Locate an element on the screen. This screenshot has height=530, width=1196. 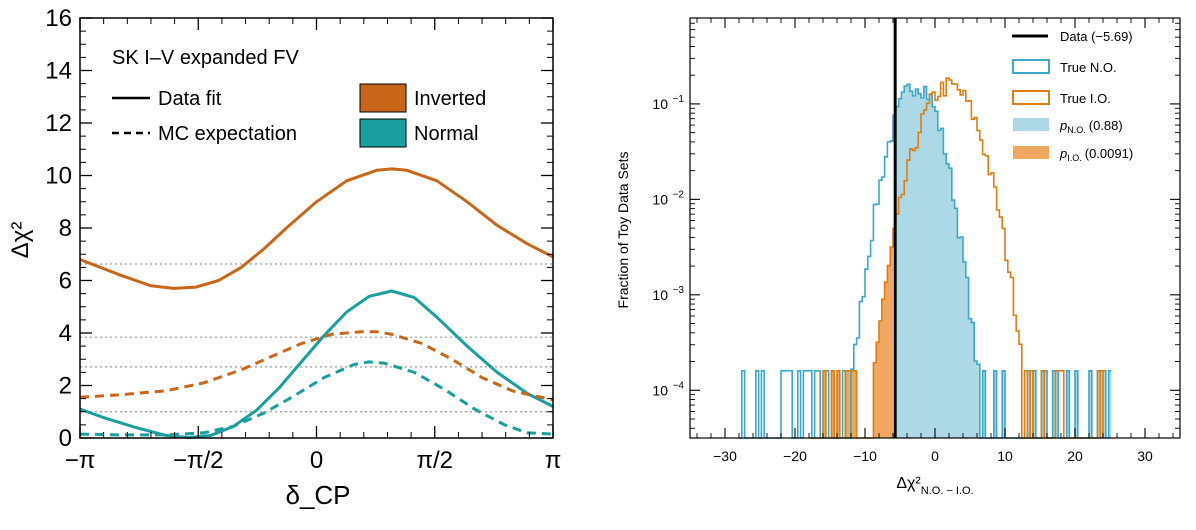
legend-p-io-swatch is located at coordinates (1031, 152).